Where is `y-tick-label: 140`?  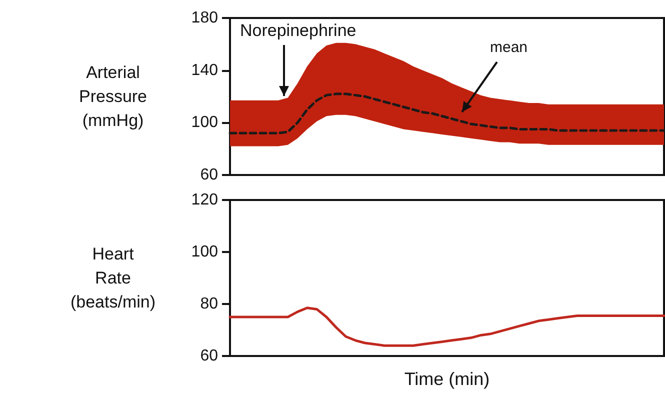 y-tick-label: 140 is located at coordinates (204, 70).